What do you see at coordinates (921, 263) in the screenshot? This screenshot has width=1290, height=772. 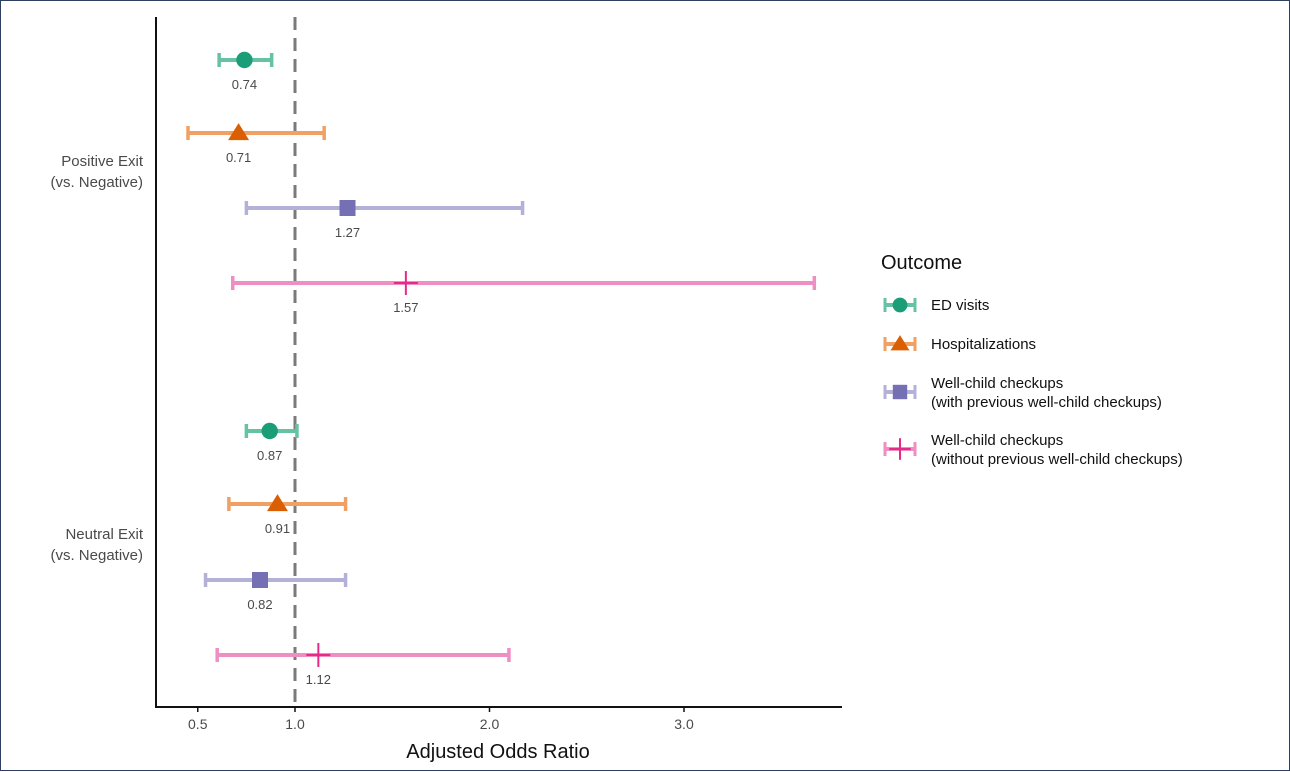 I see `legend-title: Outcome` at bounding box center [921, 263].